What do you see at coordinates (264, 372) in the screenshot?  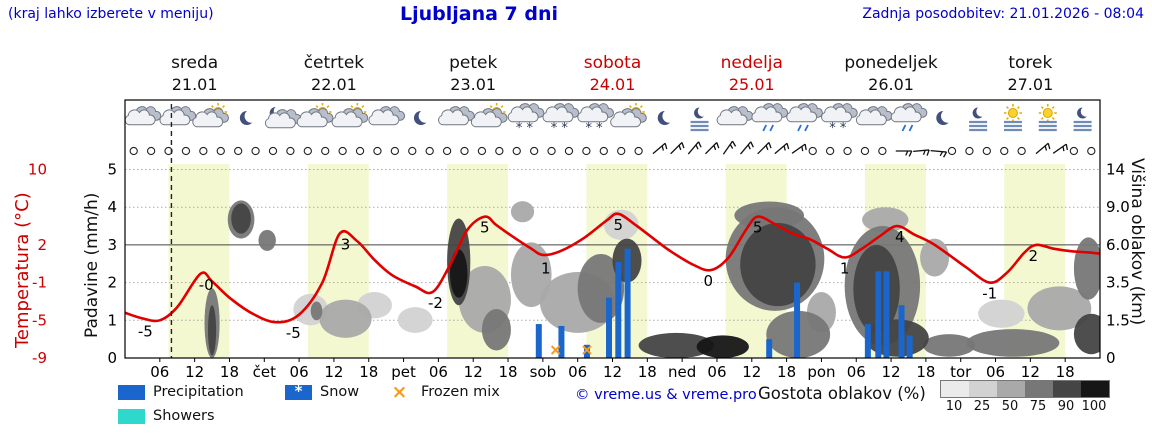 I see `svg-text: čet` at bounding box center [264, 372].